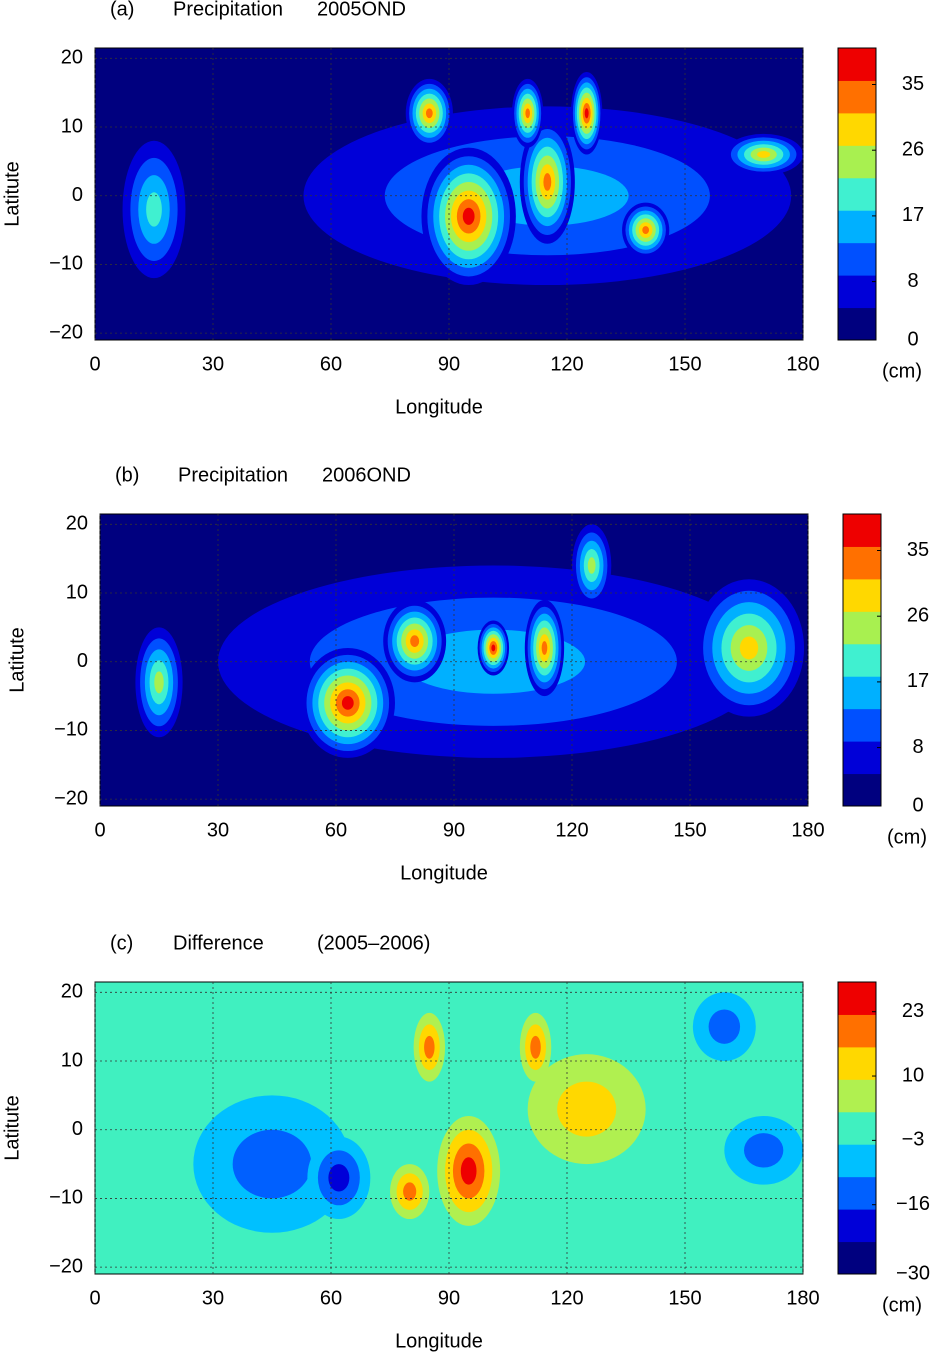 The image size is (936, 1360). What do you see at coordinates (373, 943) in the screenshot?
I see `panel-subtitle: (2005–2006)` at bounding box center [373, 943].